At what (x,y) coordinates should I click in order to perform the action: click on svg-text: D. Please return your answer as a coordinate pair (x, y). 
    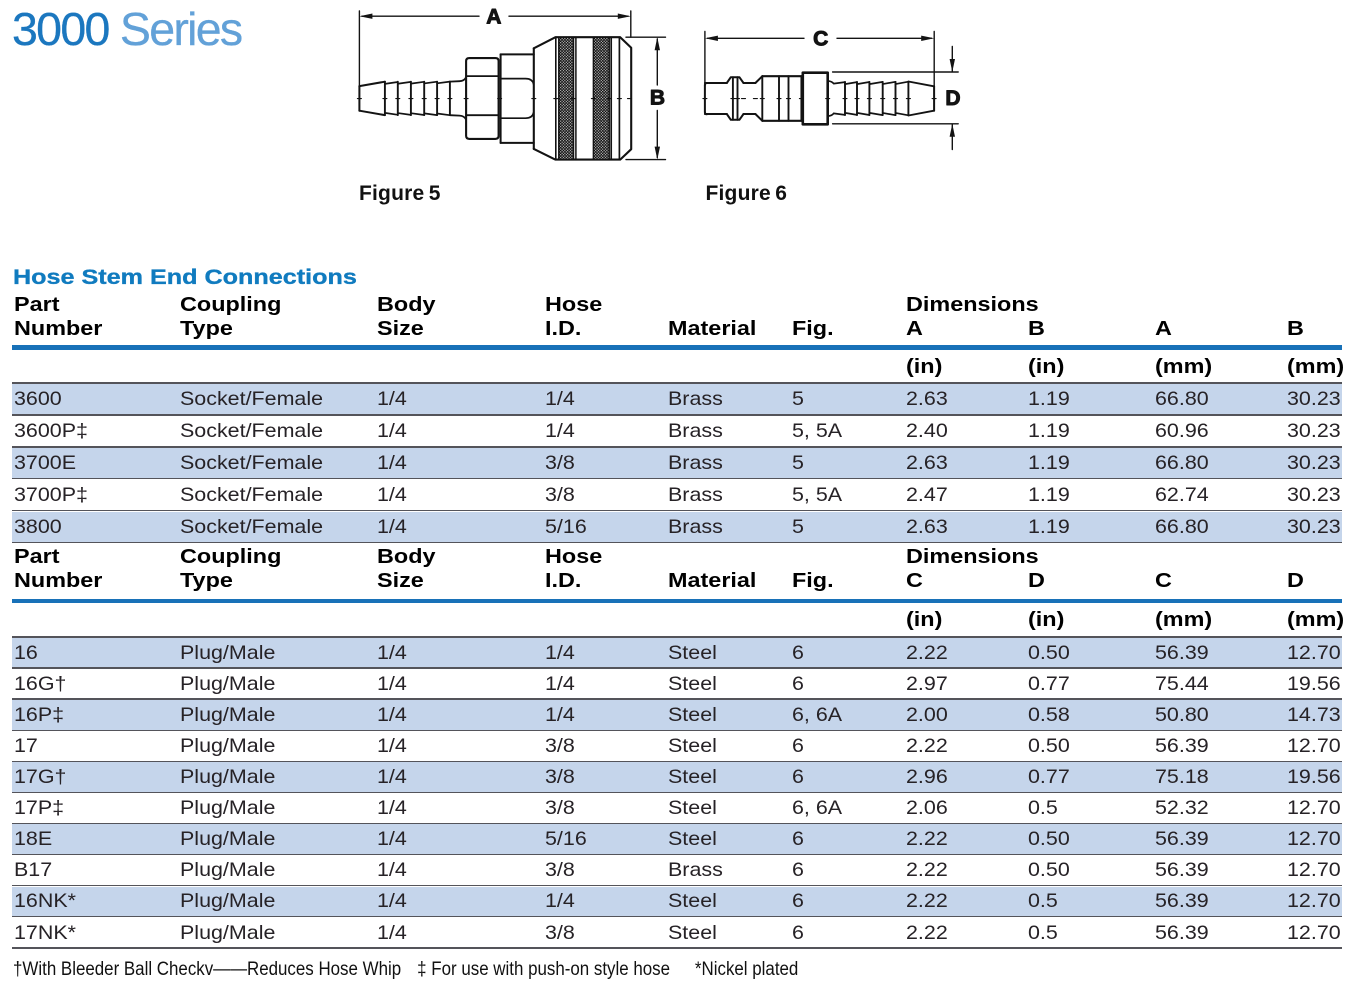
    Looking at the image, I should click on (952, 98).